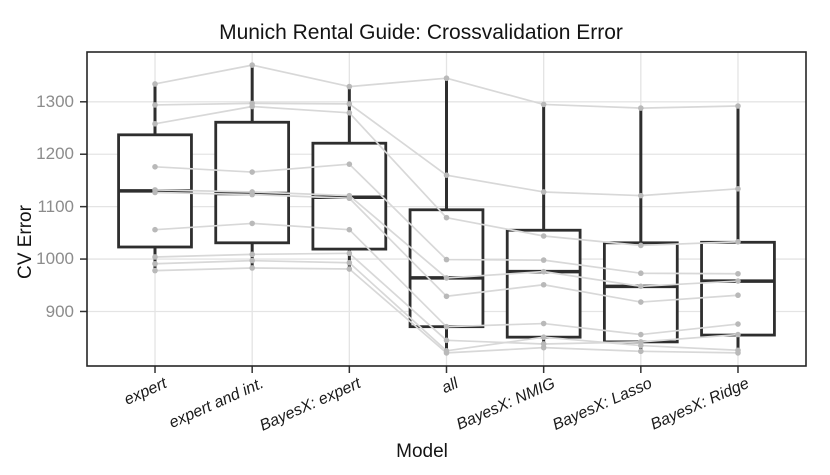 The height and width of the screenshot is (475, 830). Describe the element at coordinates (422, 451) in the screenshot. I see `x-axis-title: Model` at that location.